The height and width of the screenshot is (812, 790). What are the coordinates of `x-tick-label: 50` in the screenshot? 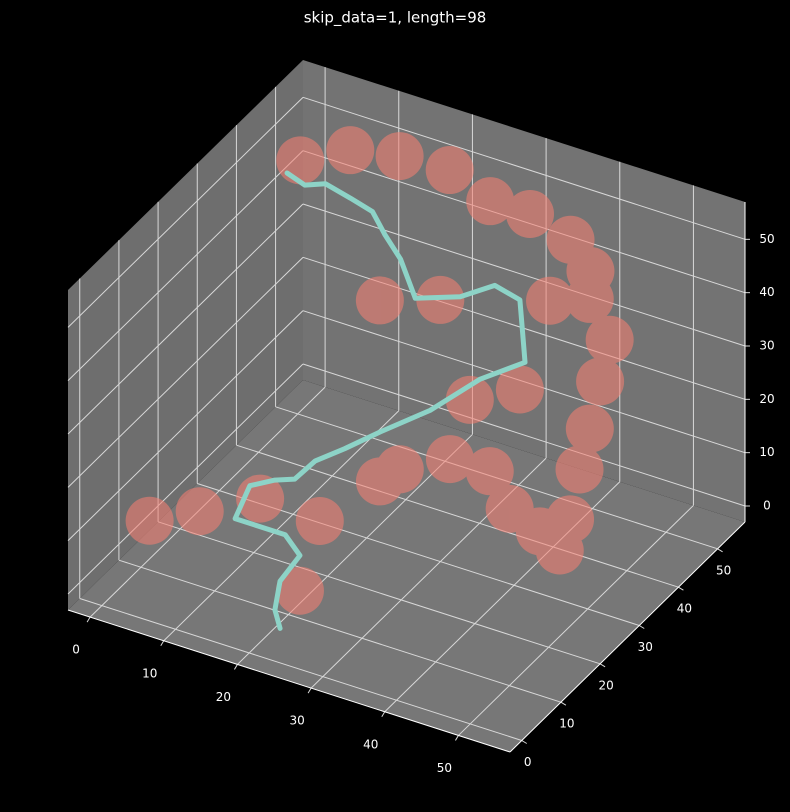 It's located at (444, 768).